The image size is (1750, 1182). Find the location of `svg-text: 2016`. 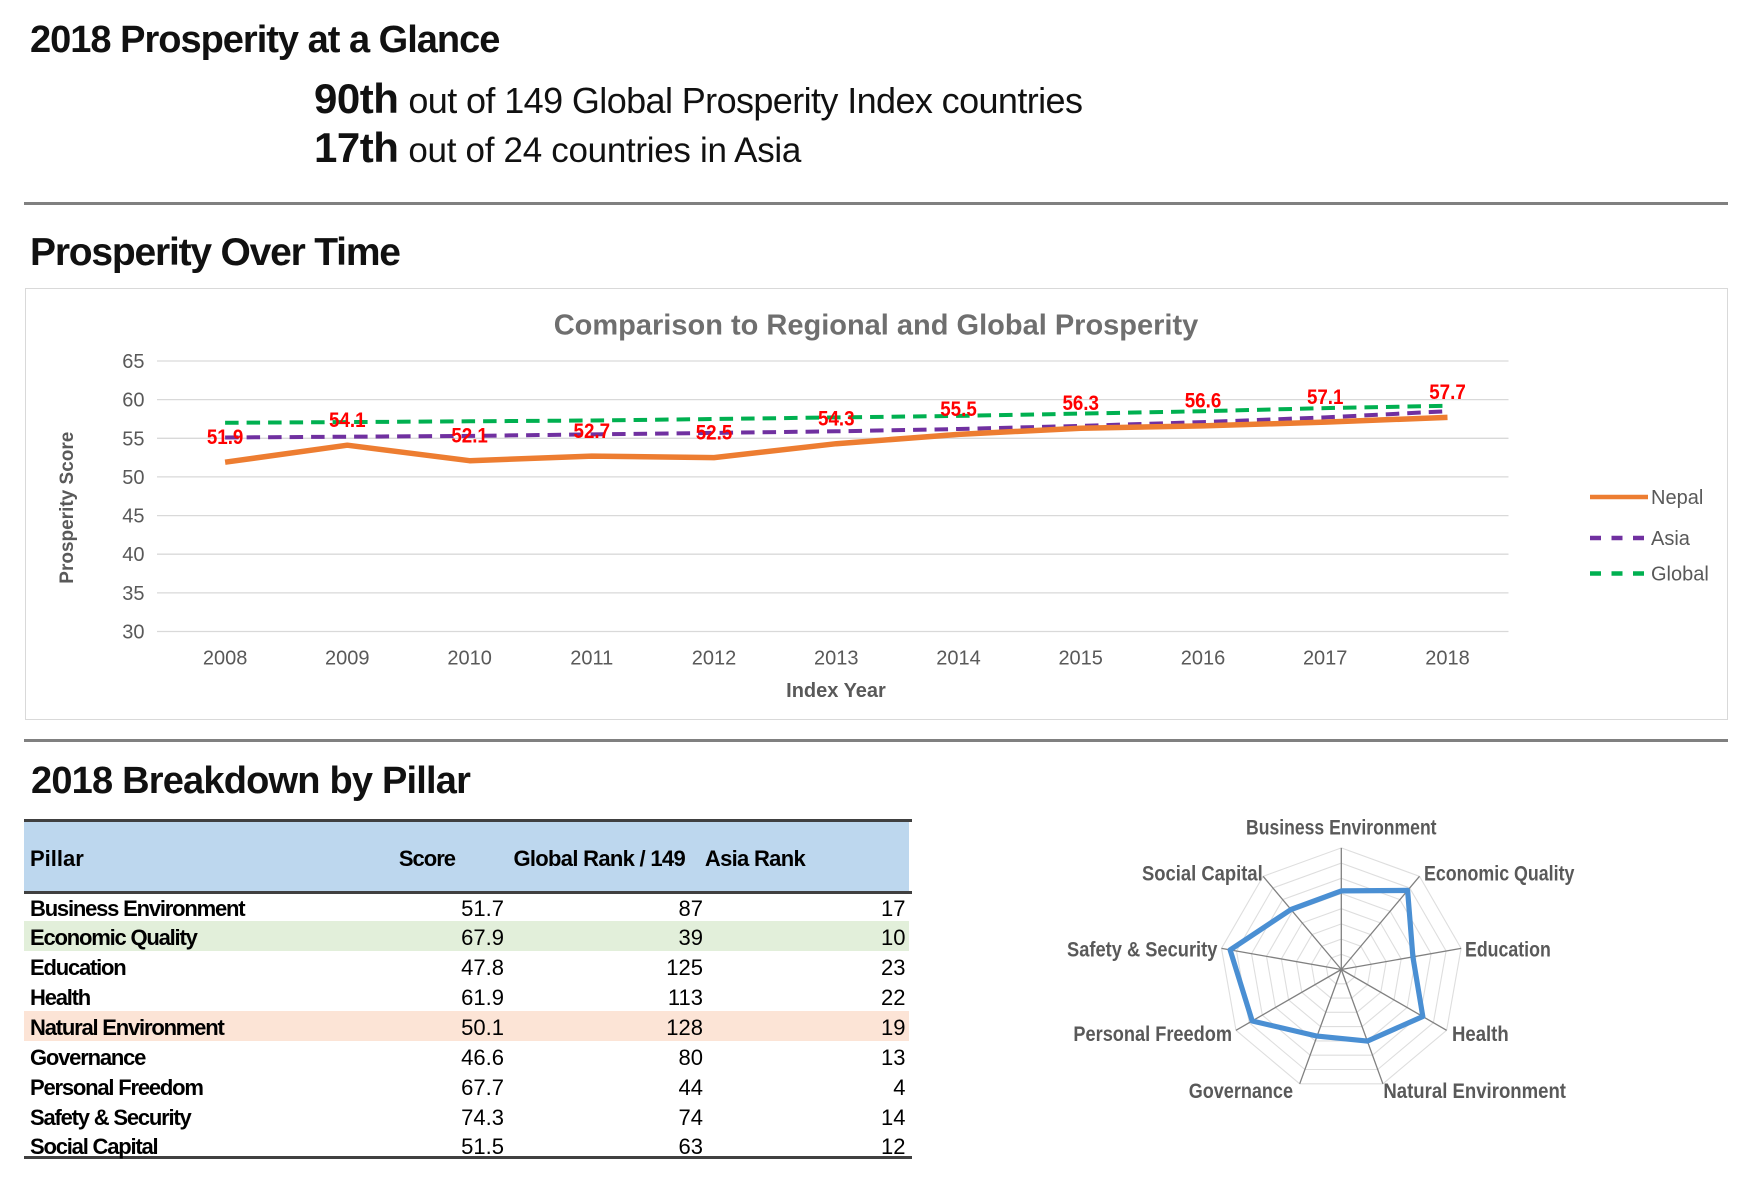

svg-text: 2016 is located at coordinates (1203, 659).